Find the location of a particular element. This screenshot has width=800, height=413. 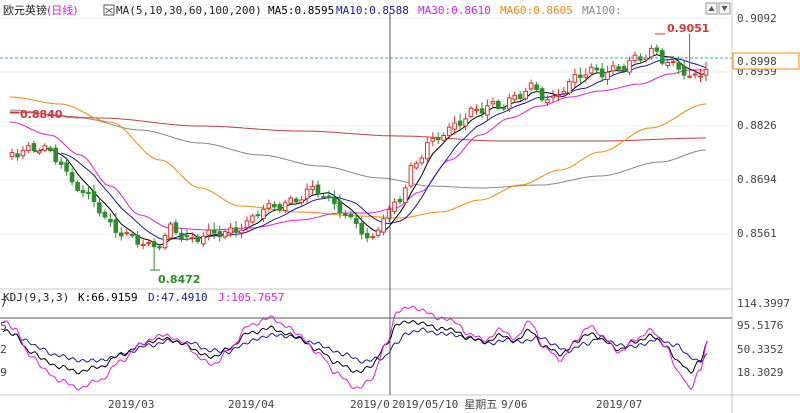

ma-toggle-icon is located at coordinates (109, 10).